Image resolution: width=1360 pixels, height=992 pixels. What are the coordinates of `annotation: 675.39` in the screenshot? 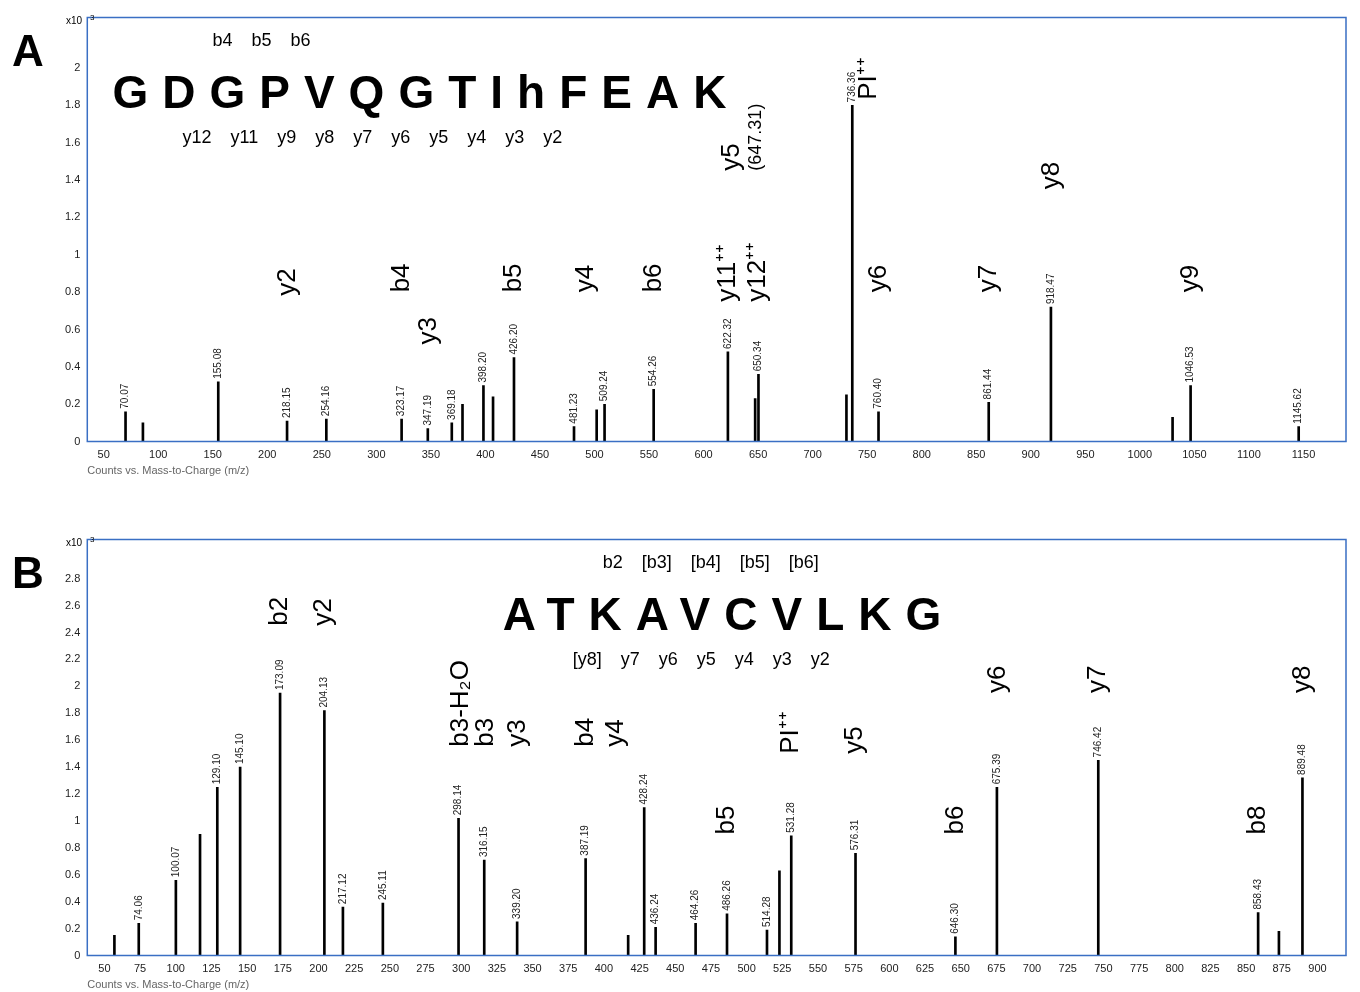 It's located at (996, 769).